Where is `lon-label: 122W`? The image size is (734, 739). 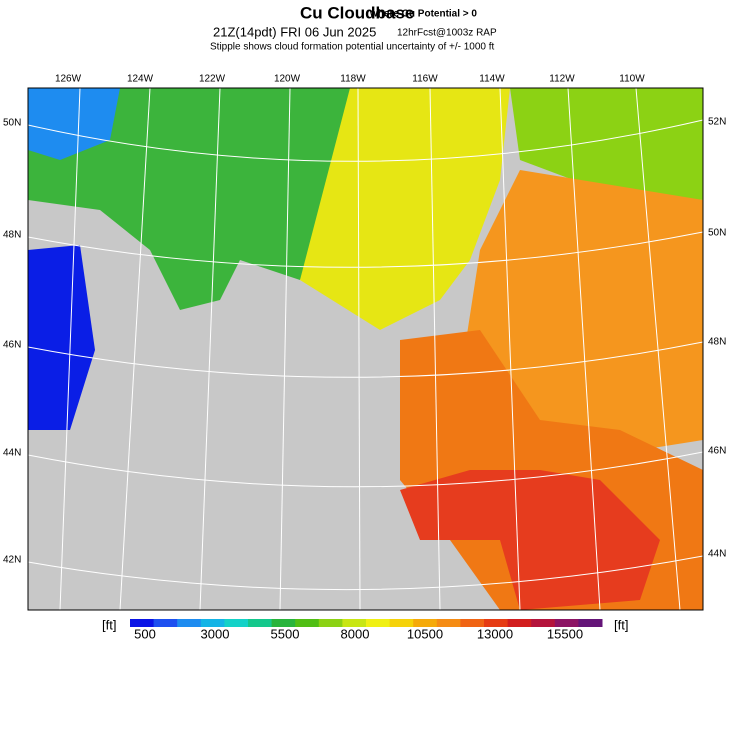
lon-label: 122W is located at coordinates (212, 79).